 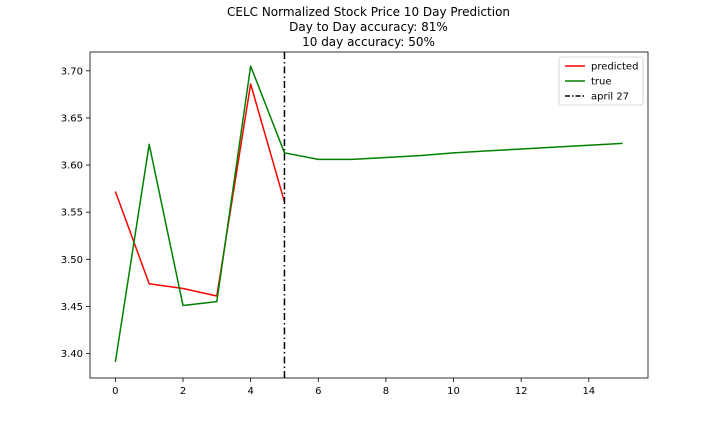 I want to click on legend-box, so click(x=601, y=81).